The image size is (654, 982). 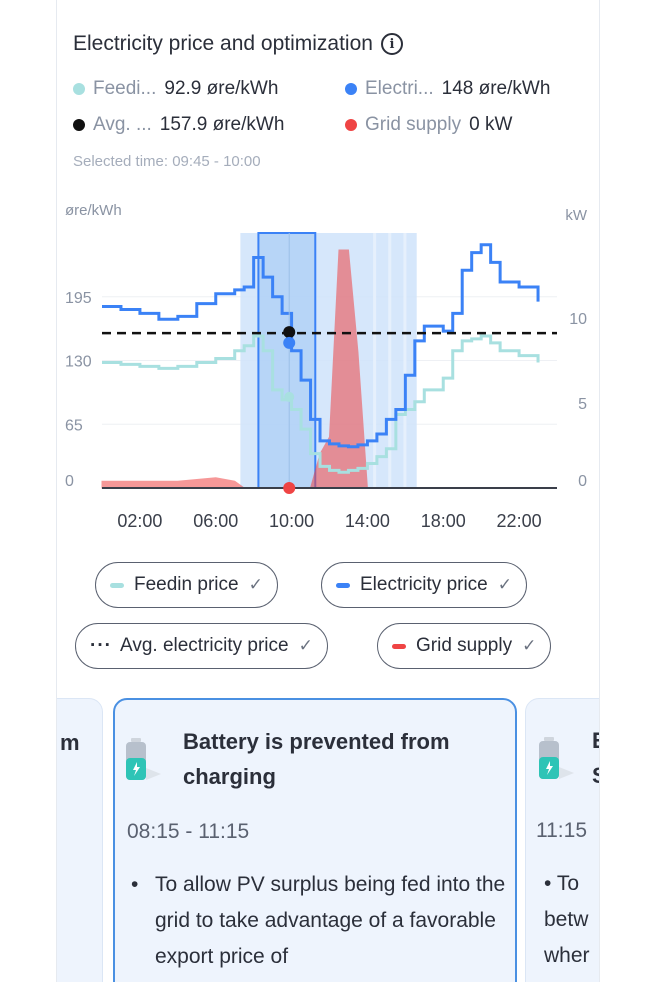 What do you see at coordinates (582, 404) in the screenshot?
I see `y-right-tick-label: 5` at bounding box center [582, 404].